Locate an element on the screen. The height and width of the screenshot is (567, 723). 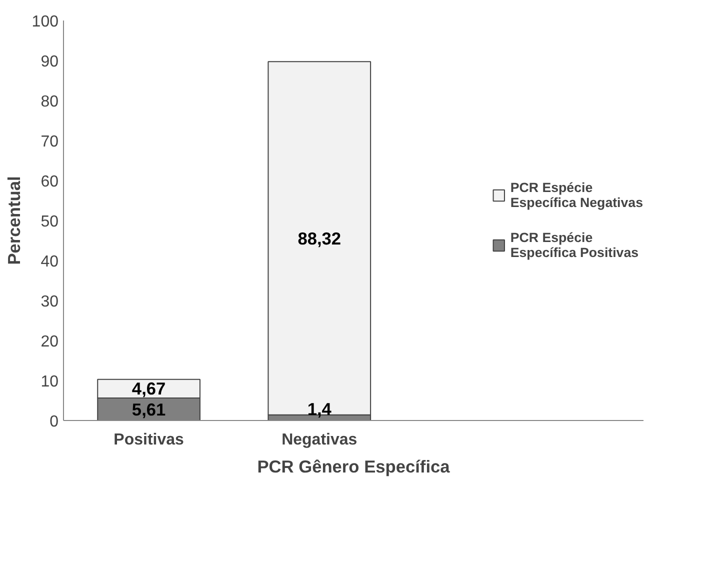
y-tick-label: 90 is located at coordinates (49, 62).